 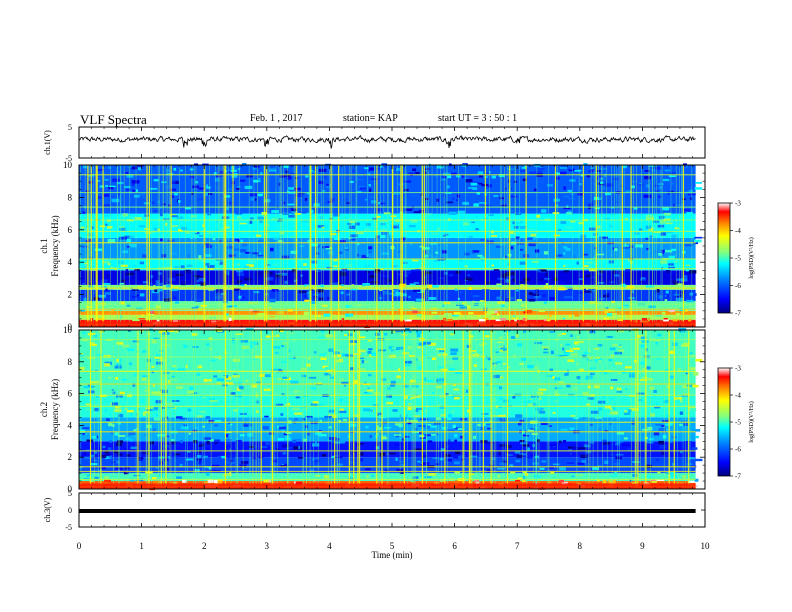 I want to click on ch1-spectrogram-ytick-label: 0, so click(x=70, y=327).